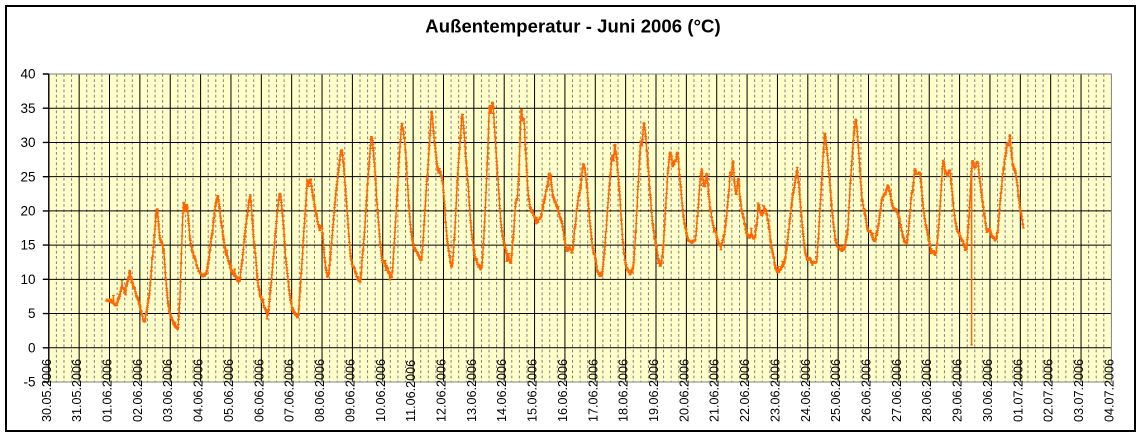 The image size is (1143, 442). What do you see at coordinates (867, 390) in the screenshot?
I see `svg-text: 26.06.2006` at bounding box center [867, 390].